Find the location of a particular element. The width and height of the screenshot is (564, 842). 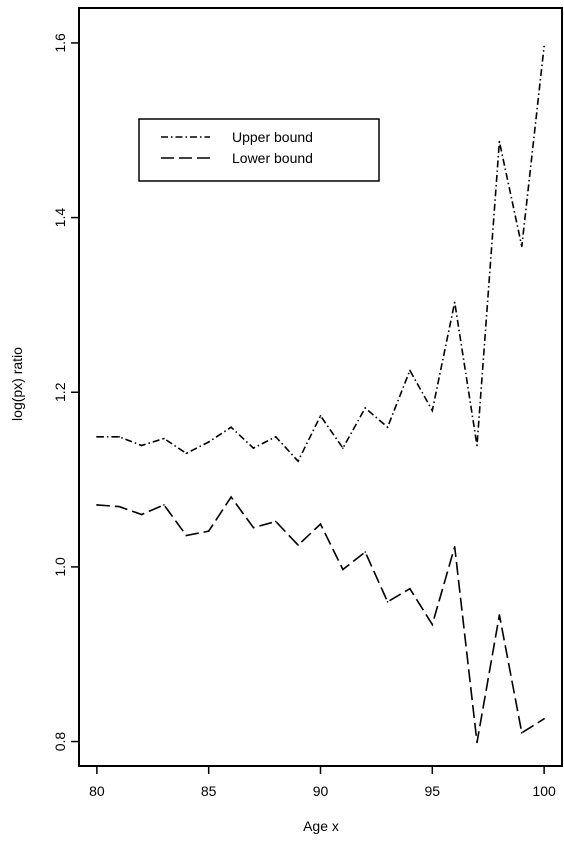

y-tick-label: 1.2 is located at coordinates (60, 392).